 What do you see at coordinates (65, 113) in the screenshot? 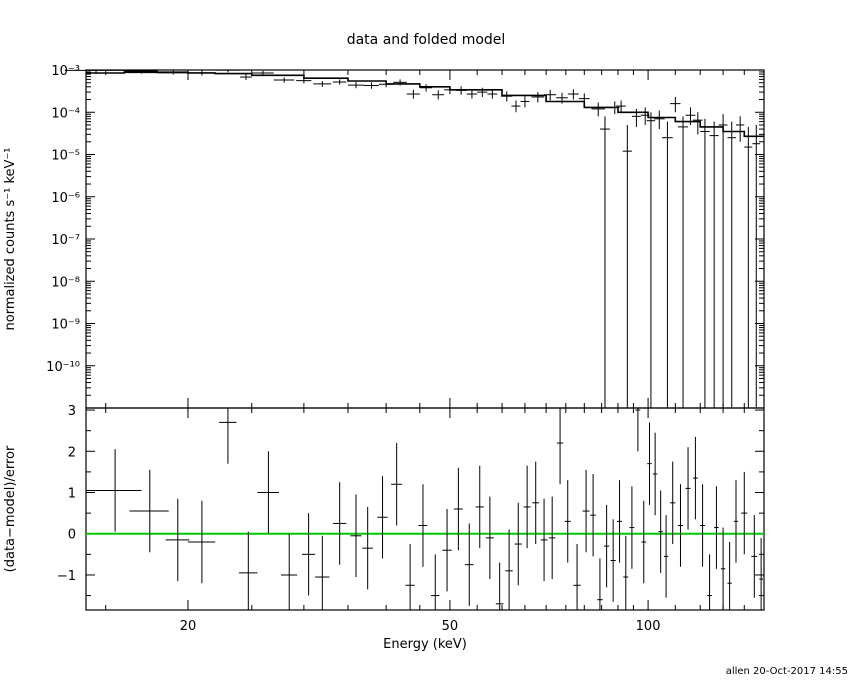
I see `top-y-tick-label: 10⁻⁴` at bounding box center [65, 113].